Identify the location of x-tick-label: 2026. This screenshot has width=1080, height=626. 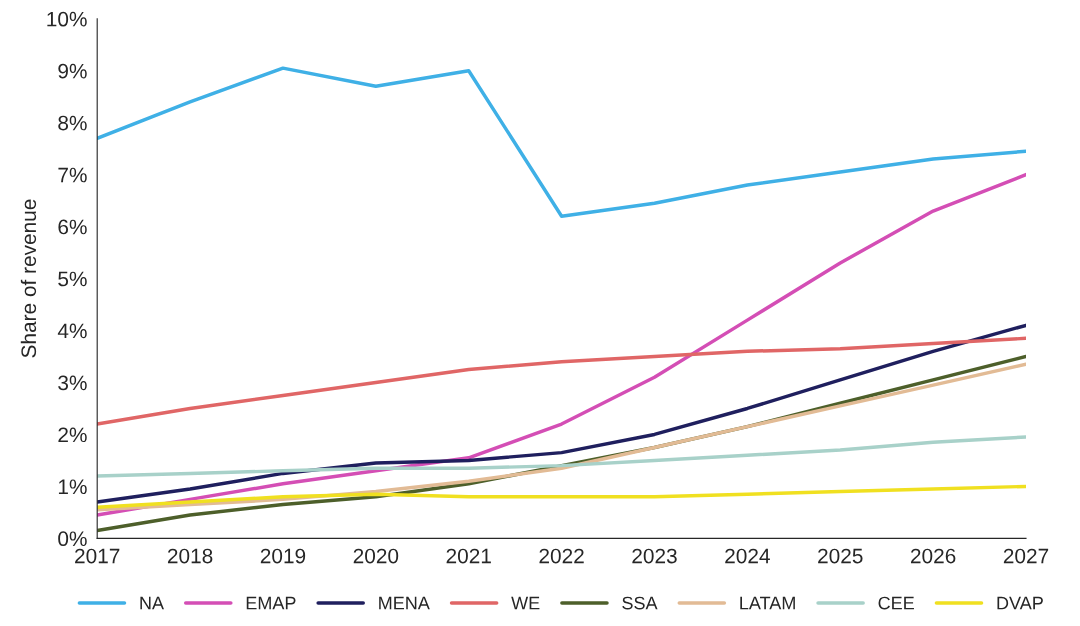
(933, 556).